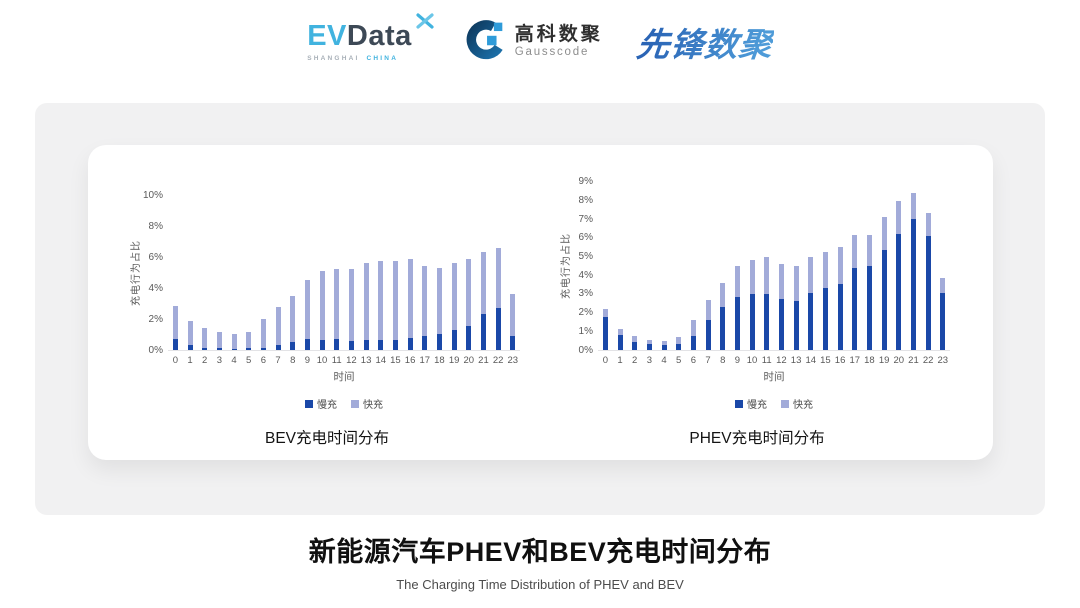 The height and width of the screenshot is (608, 1080). I want to click on plot: 充电行为占比 0% 1% 2% 3% 4% 5% 6% 7% 8% 9%, so click(755, 266).